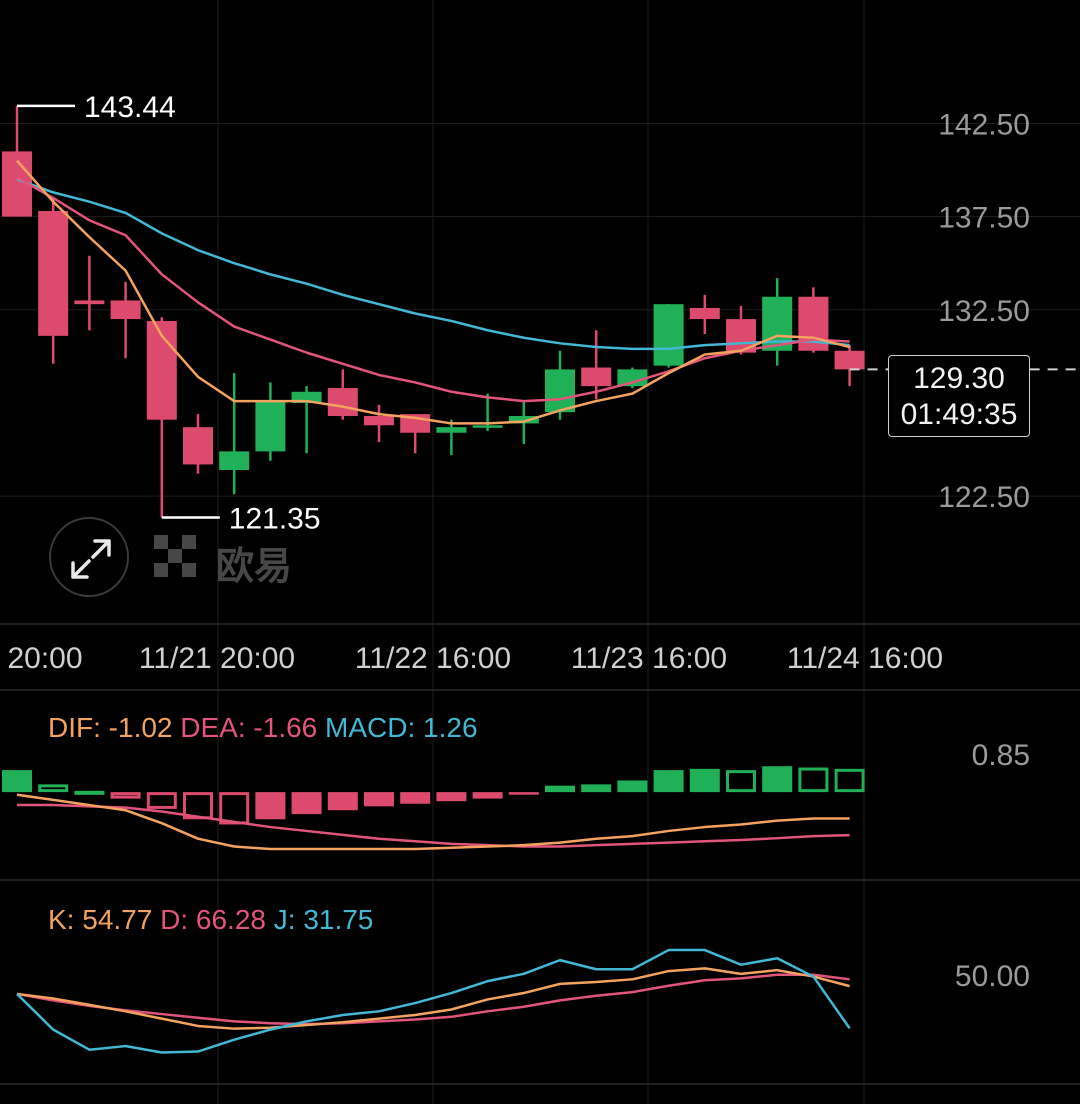 This screenshot has width=1080, height=1104. I want to click on macd-label: MACD:, so click(370, 727).